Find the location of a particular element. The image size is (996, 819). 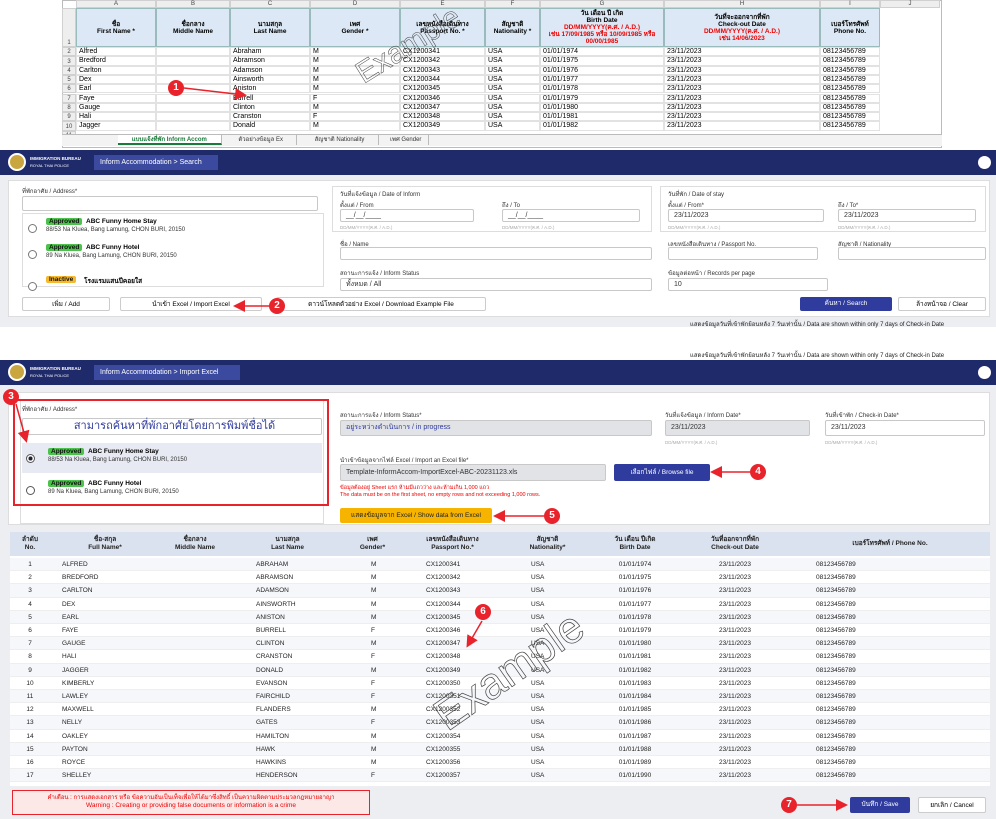

table-cell: CX1200353 is located at coordinates (443, 723).